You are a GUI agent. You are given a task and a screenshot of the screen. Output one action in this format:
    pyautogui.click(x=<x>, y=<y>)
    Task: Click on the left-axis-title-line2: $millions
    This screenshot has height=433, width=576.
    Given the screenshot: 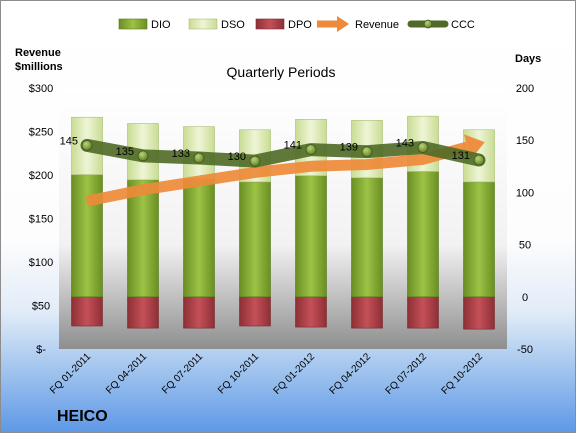 What is the action you would take?
    pyautogui.click(x=39, y=67)
    